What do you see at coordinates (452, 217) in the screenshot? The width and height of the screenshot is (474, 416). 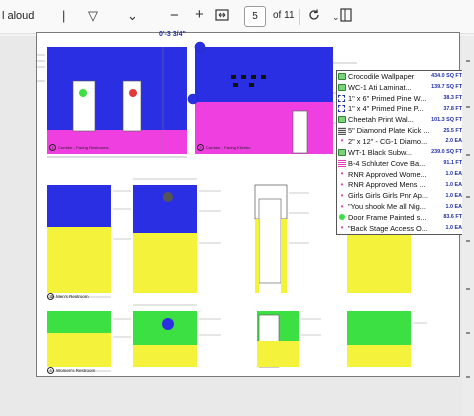 I see `legend-quantity: 83.6 FT` at bounding box center [452, 217].